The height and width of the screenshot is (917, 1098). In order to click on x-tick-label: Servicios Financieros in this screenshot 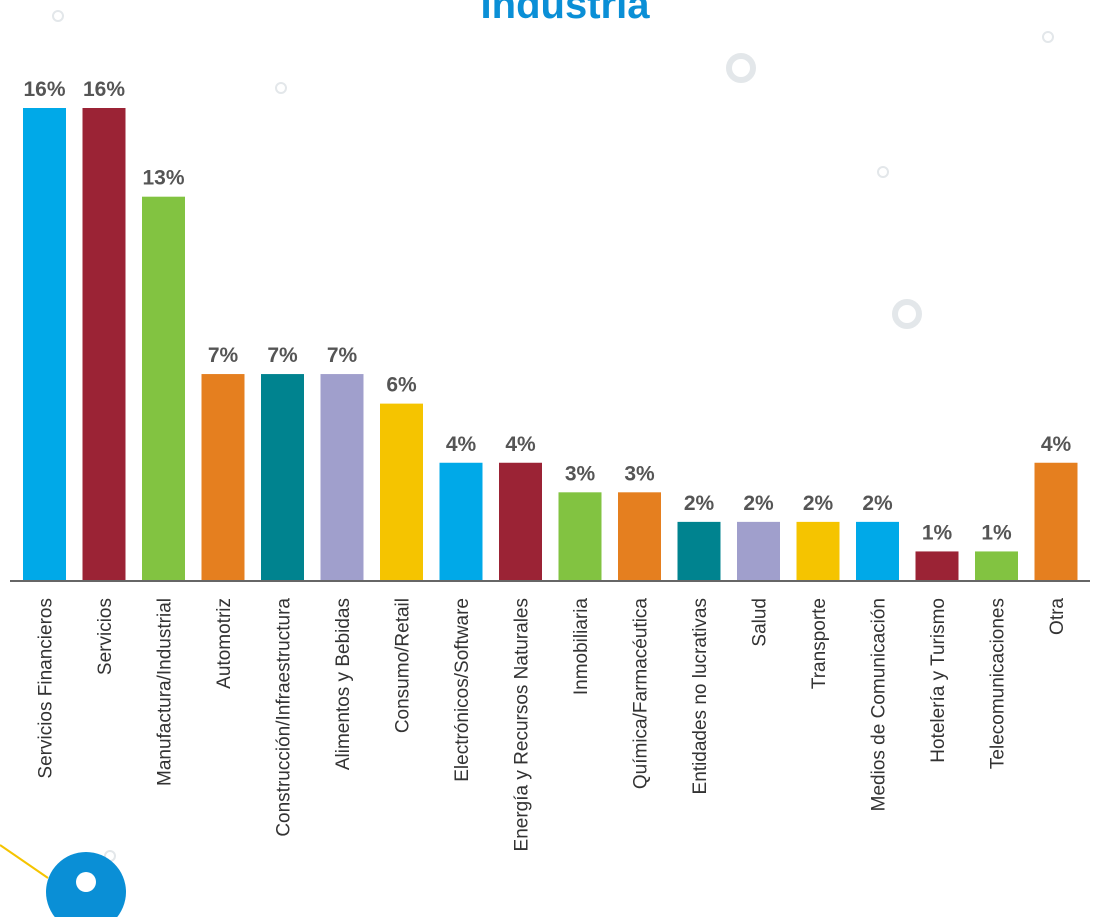, I will do `click(46, 688)`.